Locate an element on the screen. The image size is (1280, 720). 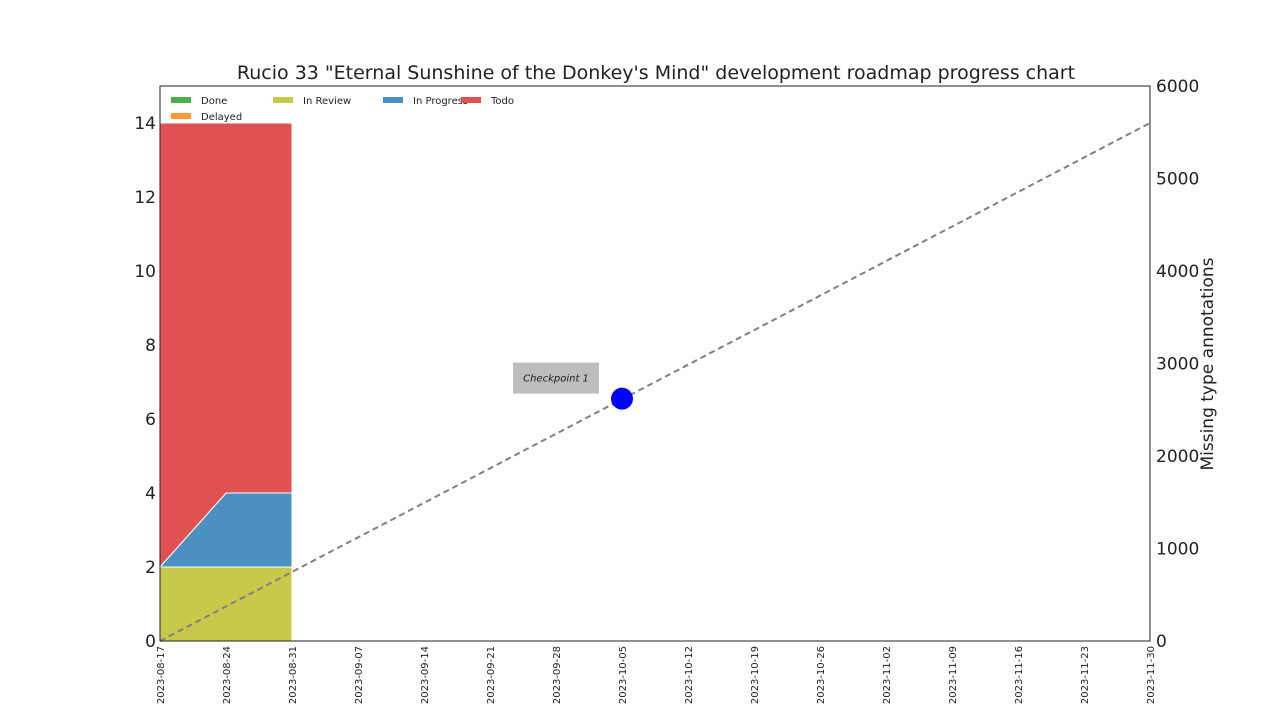
legend-label: In Progress is located at coordinates (440, 101).